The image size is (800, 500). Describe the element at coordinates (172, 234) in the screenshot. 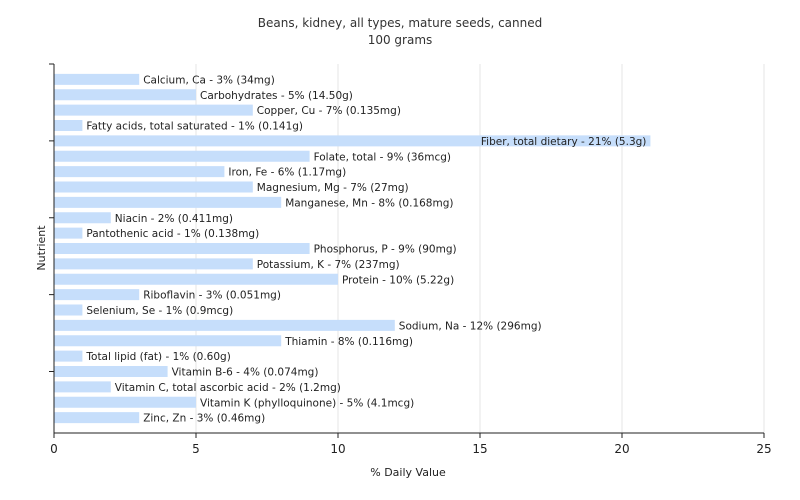

I see `bar-label: Pantothenic acid - 1% (0.138mg)` at that location.